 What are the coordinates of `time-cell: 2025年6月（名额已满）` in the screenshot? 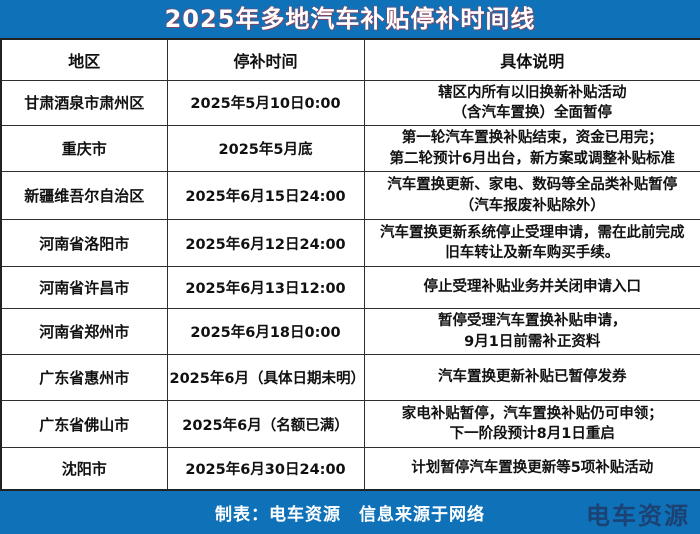 It's located at (265, 424).